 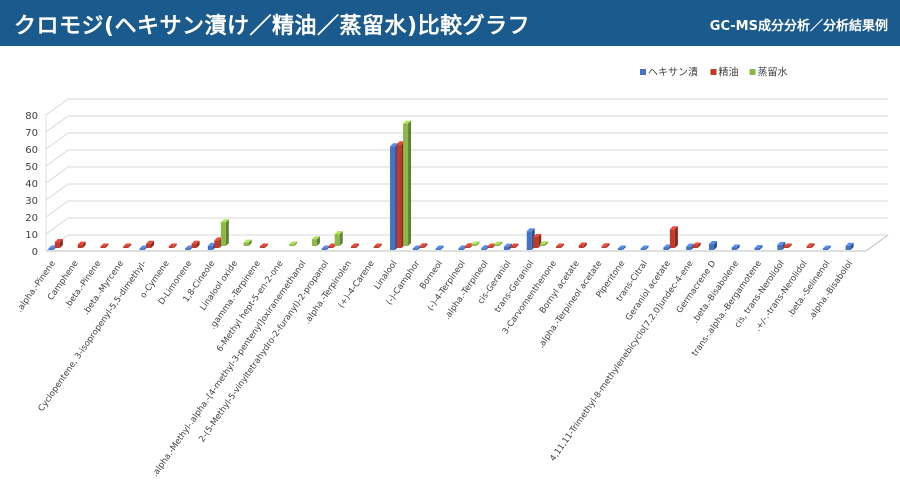 I want to click on page-subtitle: GC-MS成分分析／分析結果例, so click(x=798, y=26).